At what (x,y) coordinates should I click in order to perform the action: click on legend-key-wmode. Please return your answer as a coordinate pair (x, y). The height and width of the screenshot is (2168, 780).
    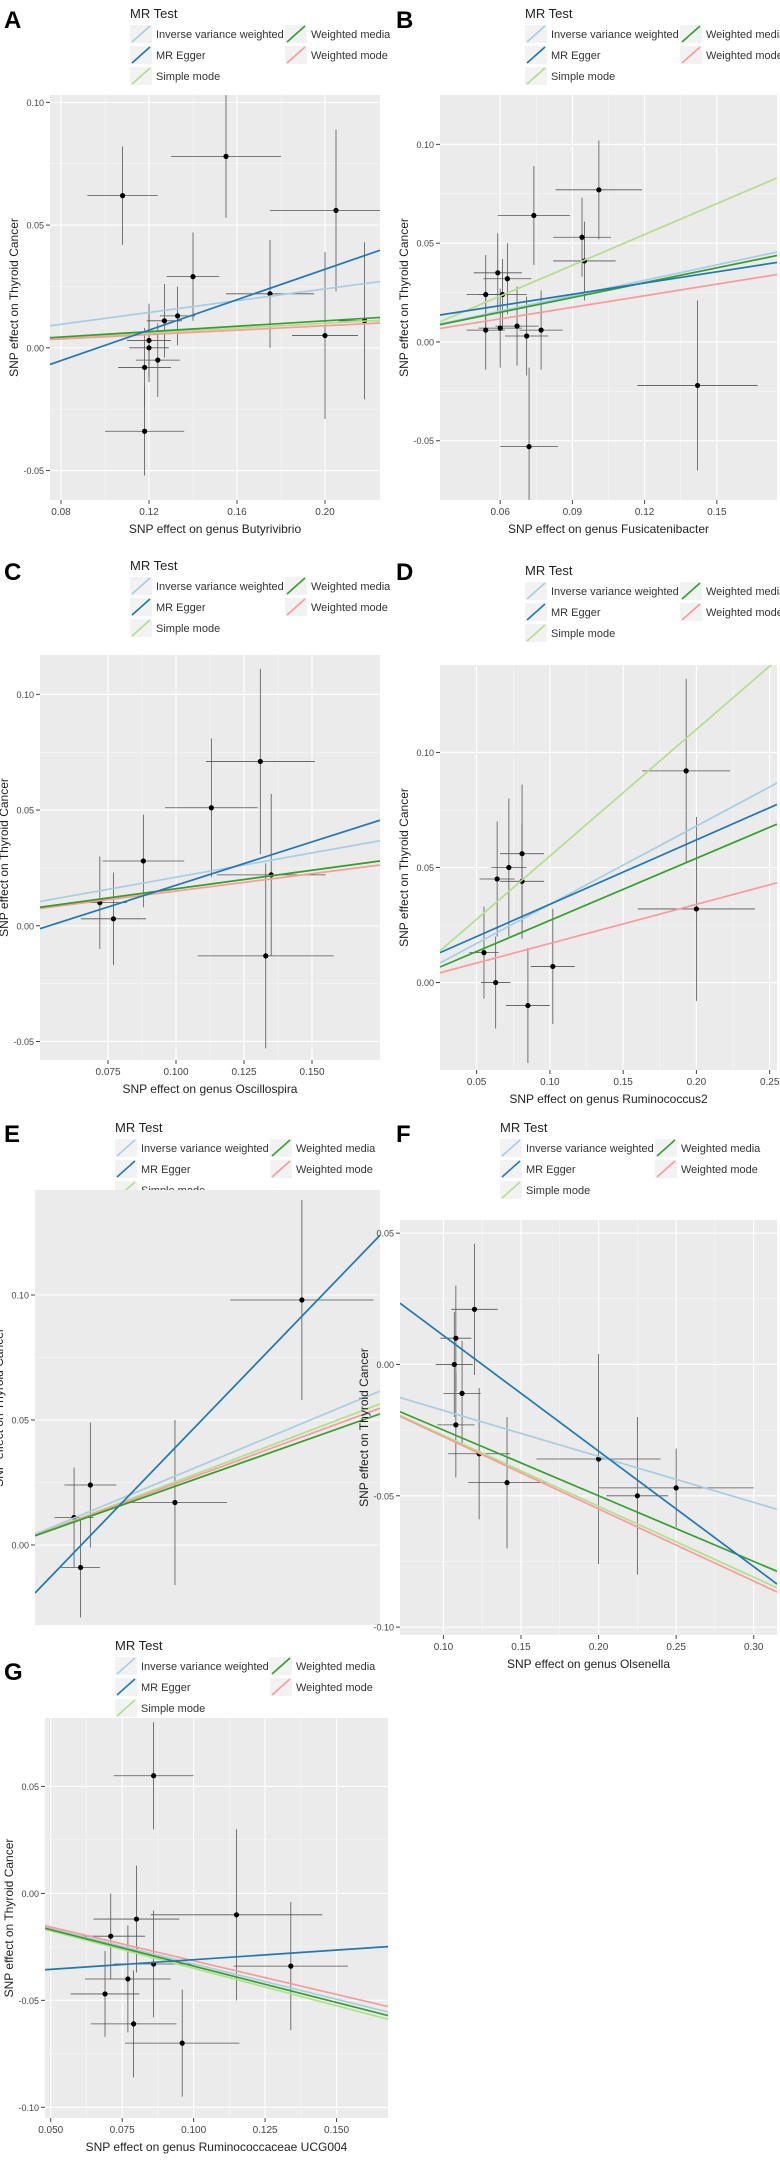
    Looking at the image, I should click on (691, 612).